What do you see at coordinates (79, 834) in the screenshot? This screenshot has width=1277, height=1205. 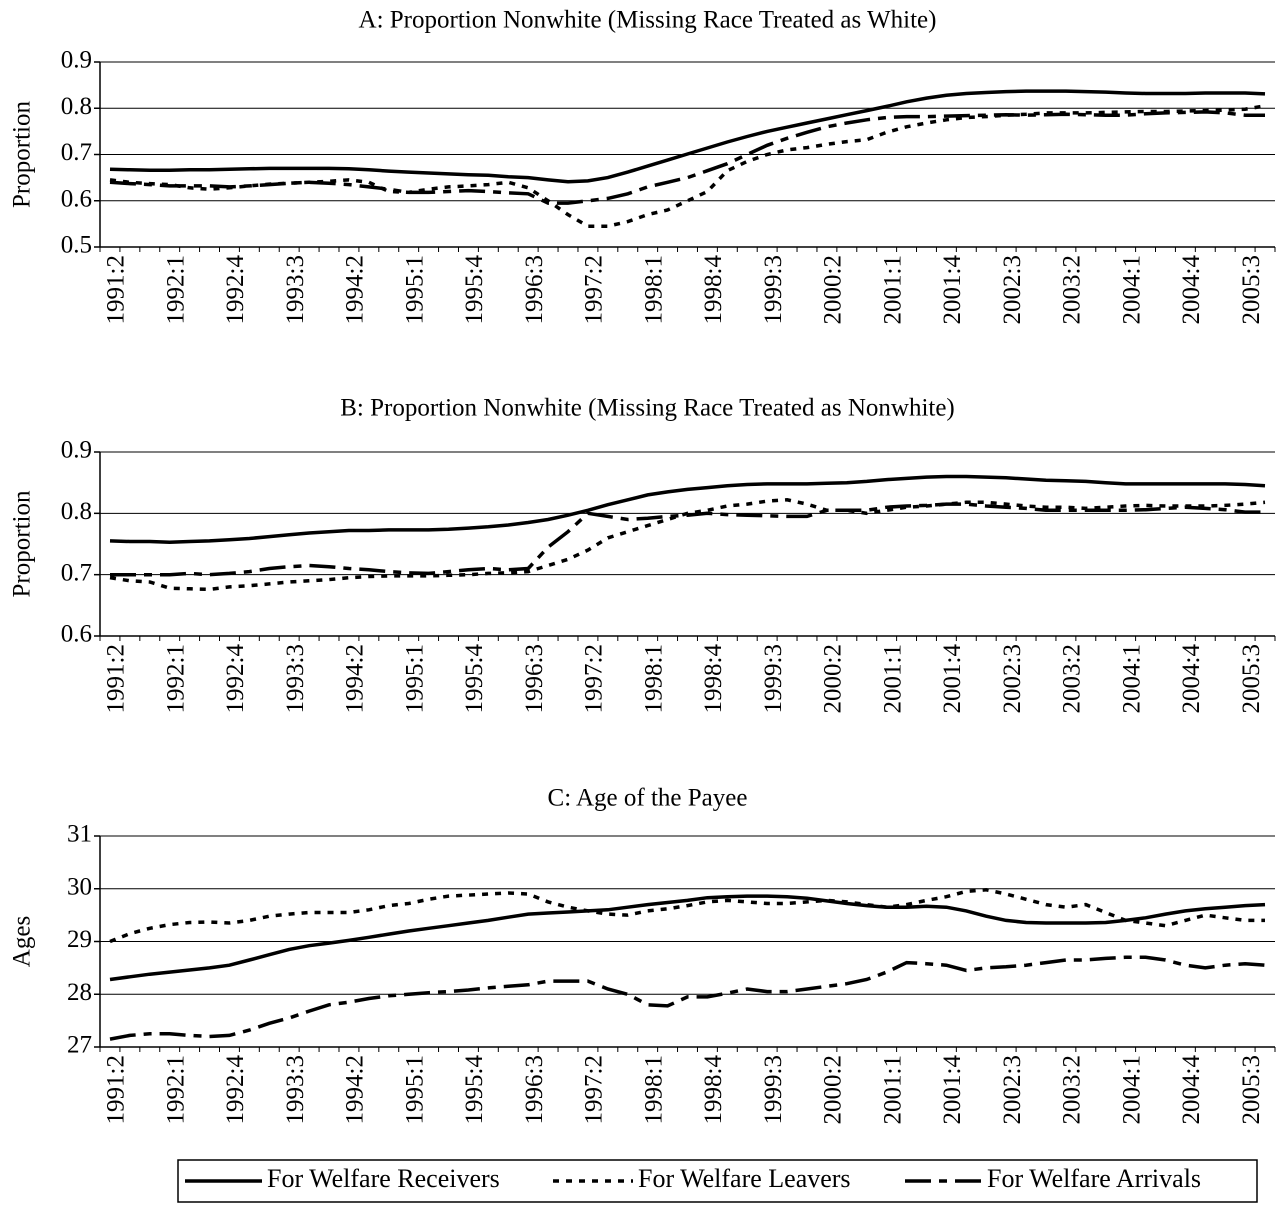 I see `y-tick-label: 31` at bounding box center [79, 834].